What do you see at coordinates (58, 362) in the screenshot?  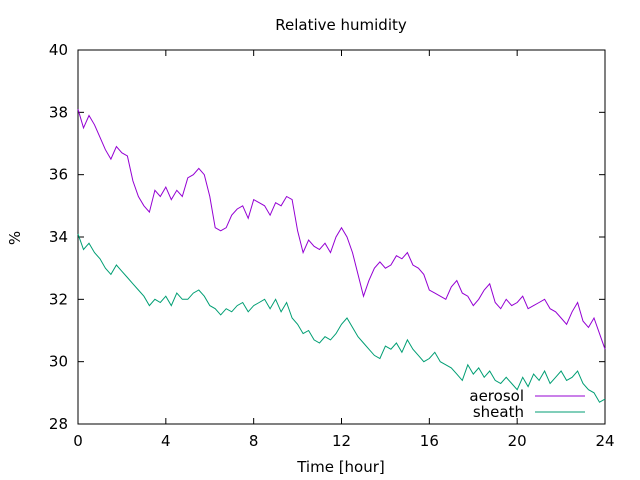 I see `y-tick-label: 30` at bounding box center [58, 362].